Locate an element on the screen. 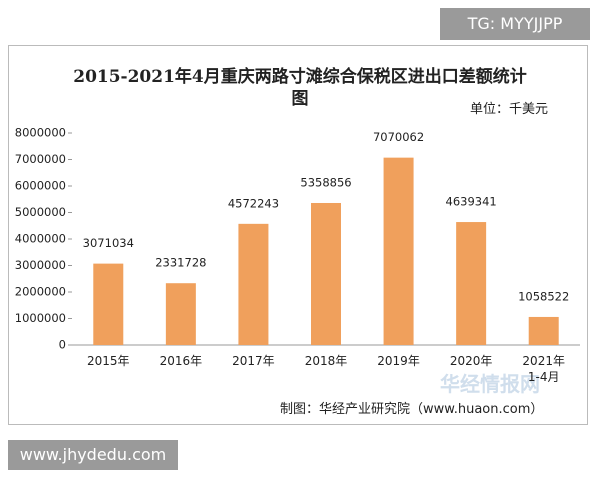 The height and width of the screenshot is (480, 600). source-note: 制图：华经产业研究院（www.huaon.com） is located at coordinates (412, 409).